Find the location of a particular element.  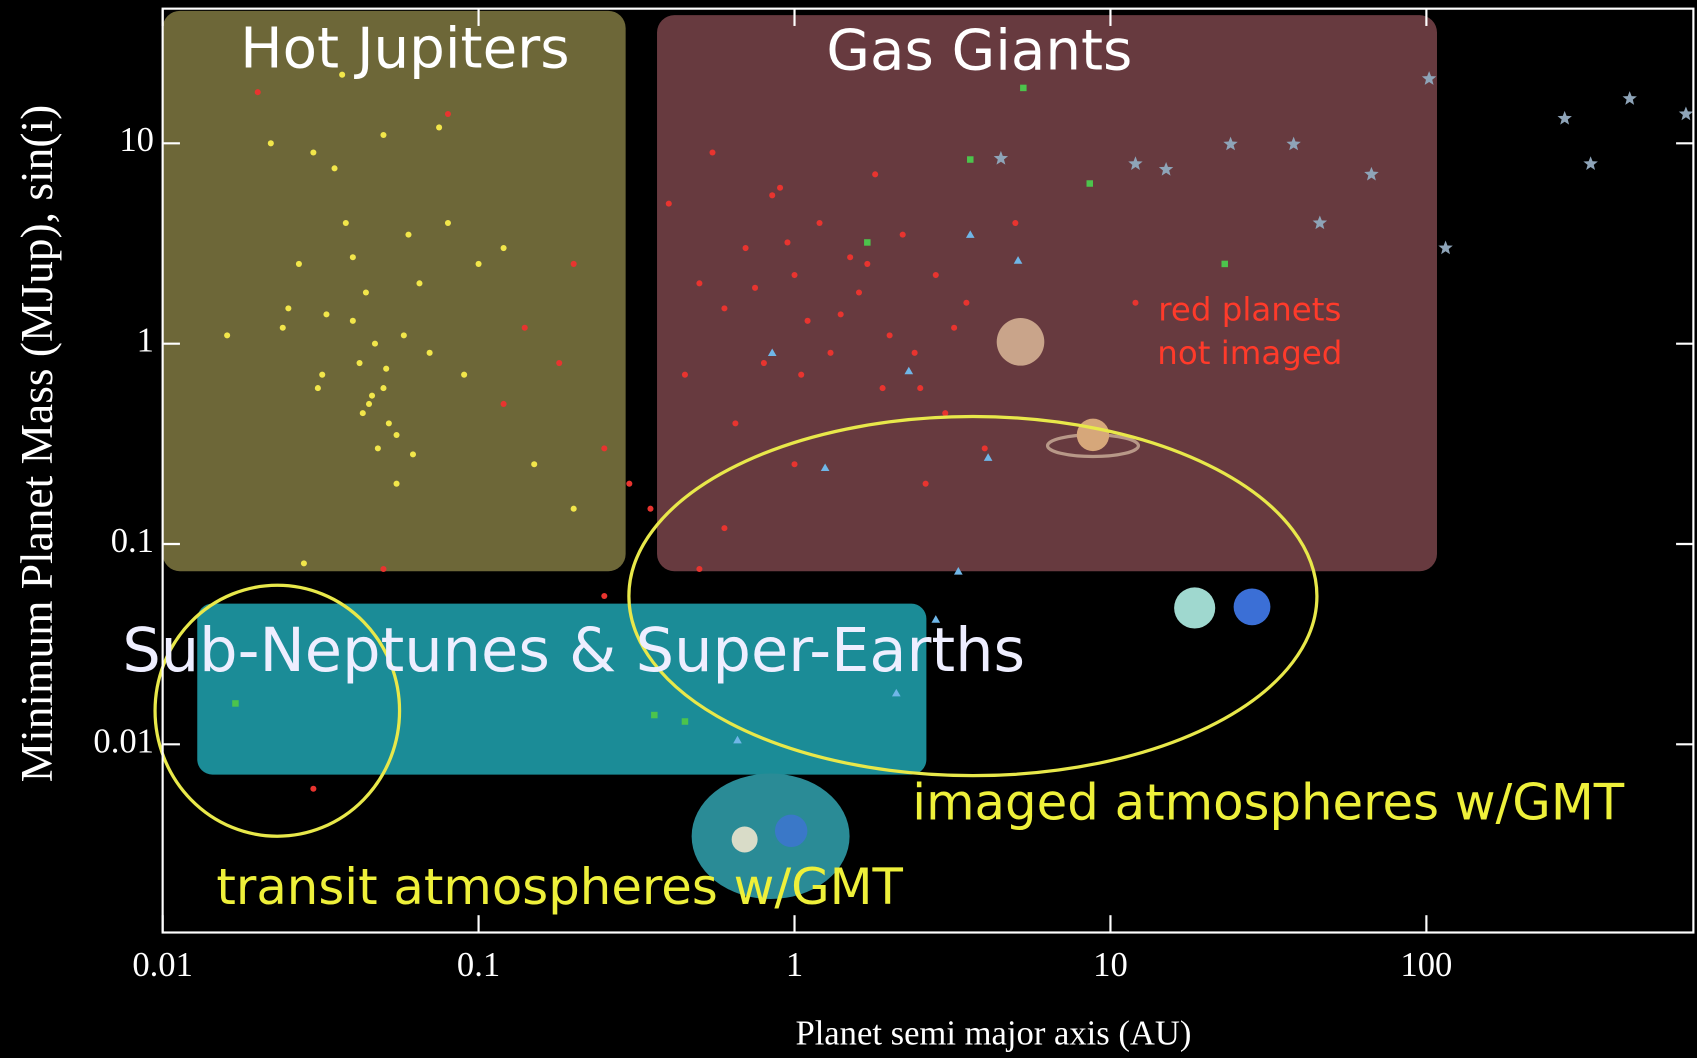

y-tick-label: 1 is located at coordinates (145, 341).